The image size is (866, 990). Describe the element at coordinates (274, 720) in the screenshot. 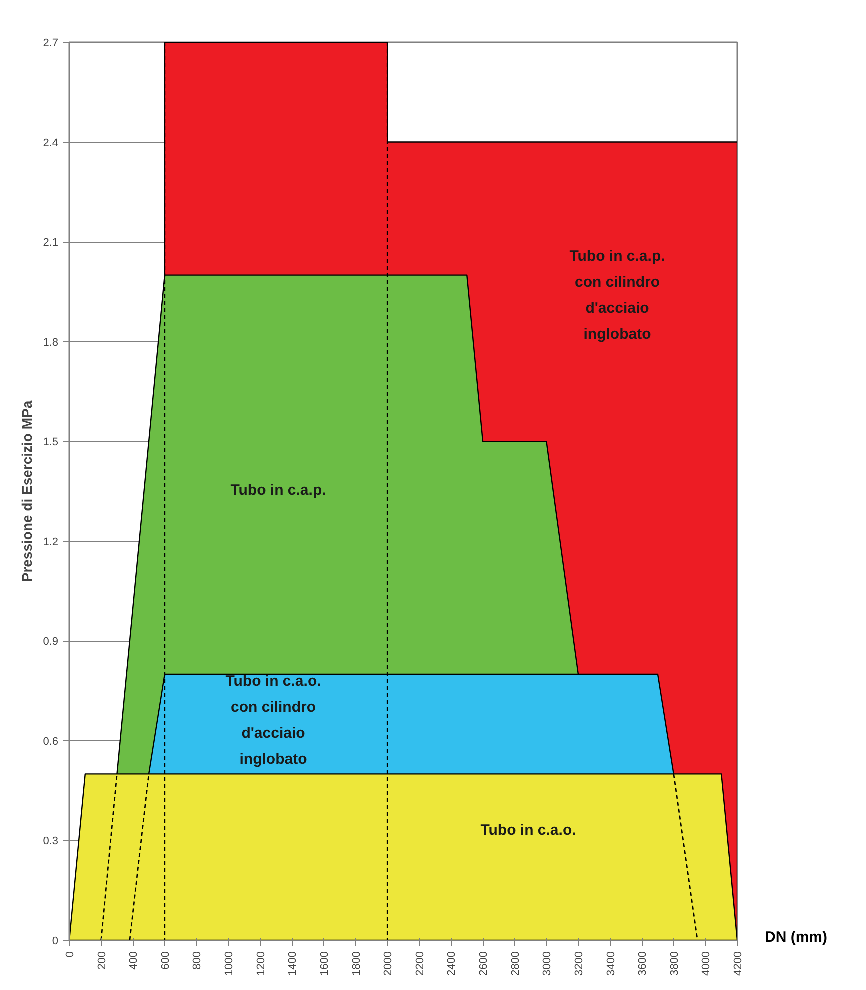

I see `annotation: Tubo in c.a.o. con cilindro d'acciaio inglobato` at that location.